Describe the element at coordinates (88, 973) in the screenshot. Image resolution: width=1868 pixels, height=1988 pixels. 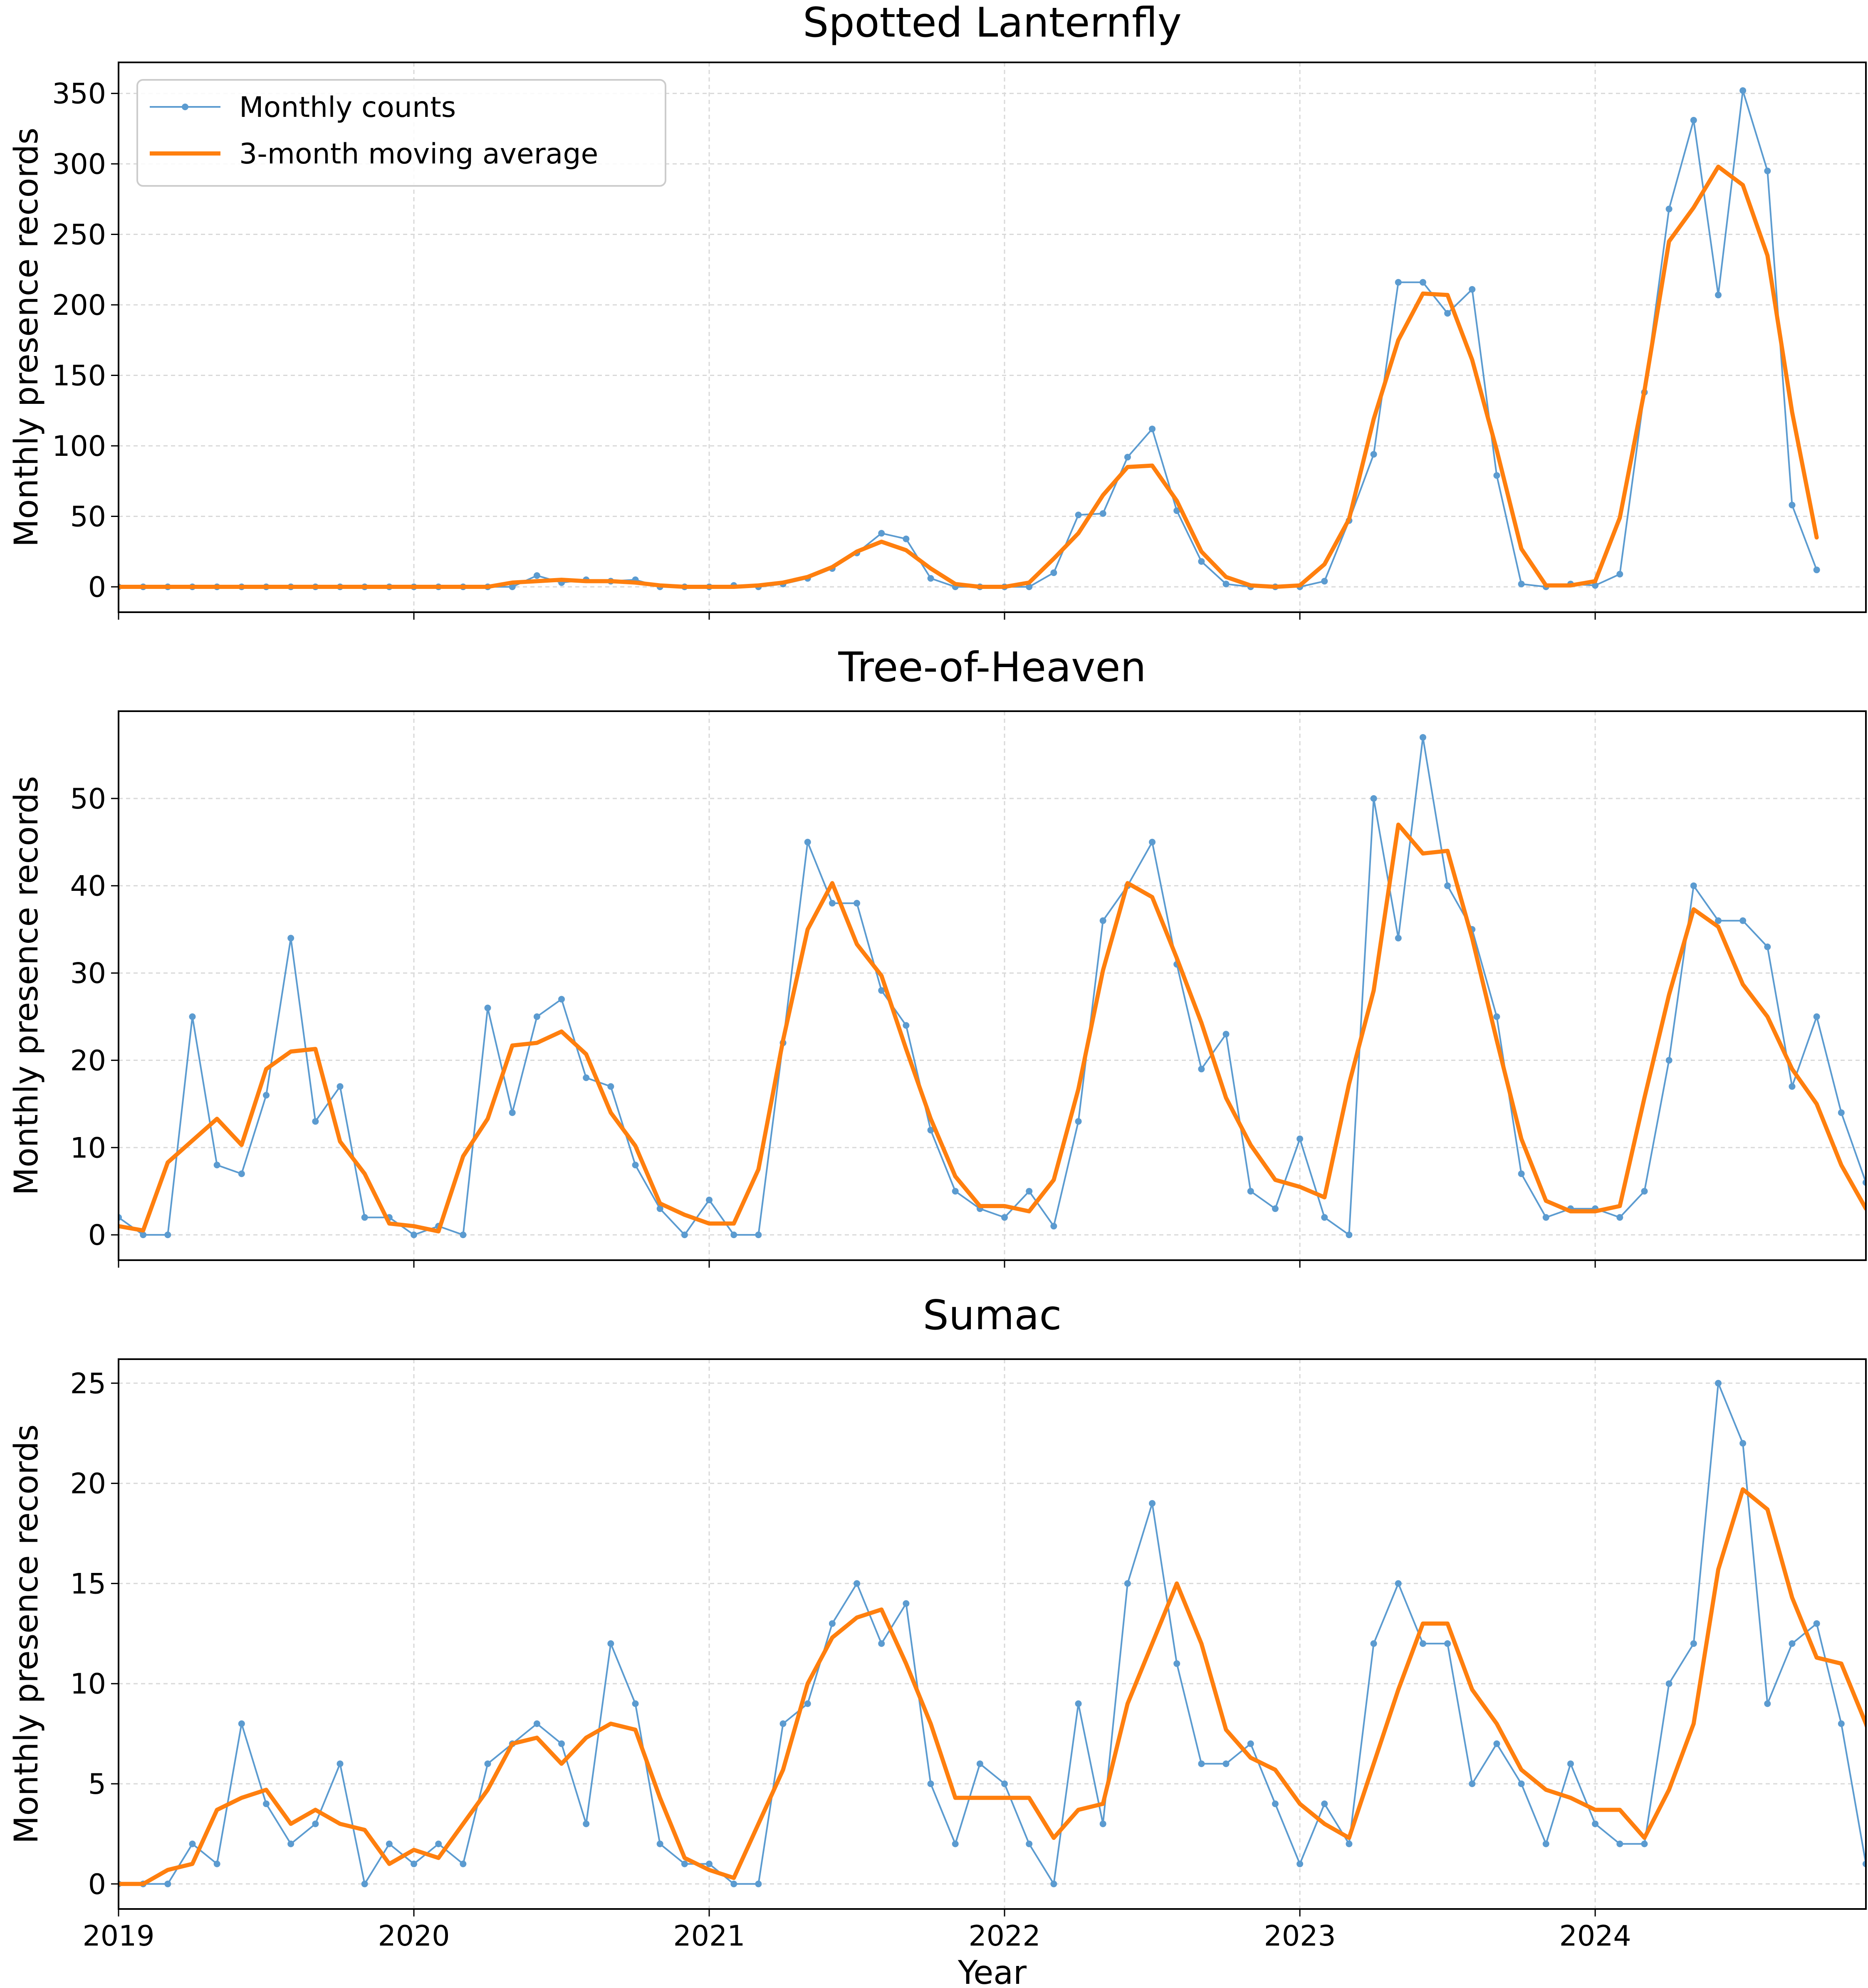
I see `y-tick-label: 30` at that location.